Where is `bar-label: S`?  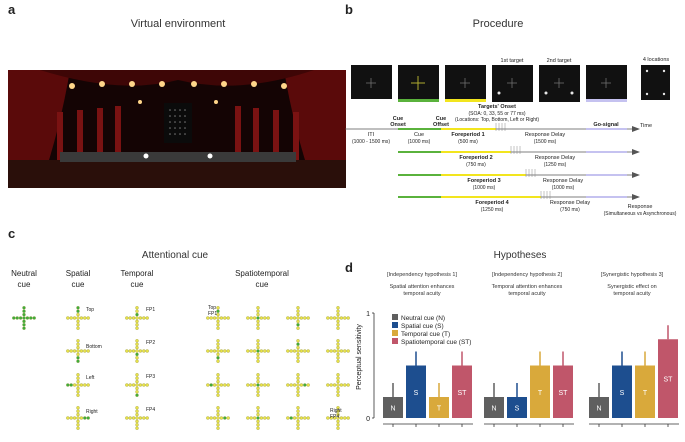
bar-label: S is located at coordinates (416, 393).